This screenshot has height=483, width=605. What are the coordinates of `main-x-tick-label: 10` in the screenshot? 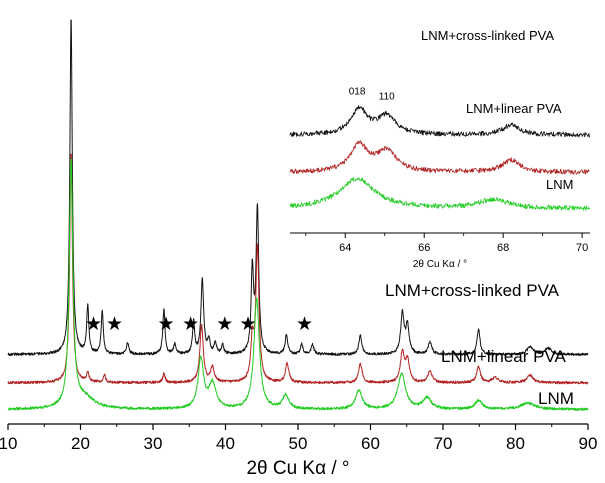 It's located at (8, 443).